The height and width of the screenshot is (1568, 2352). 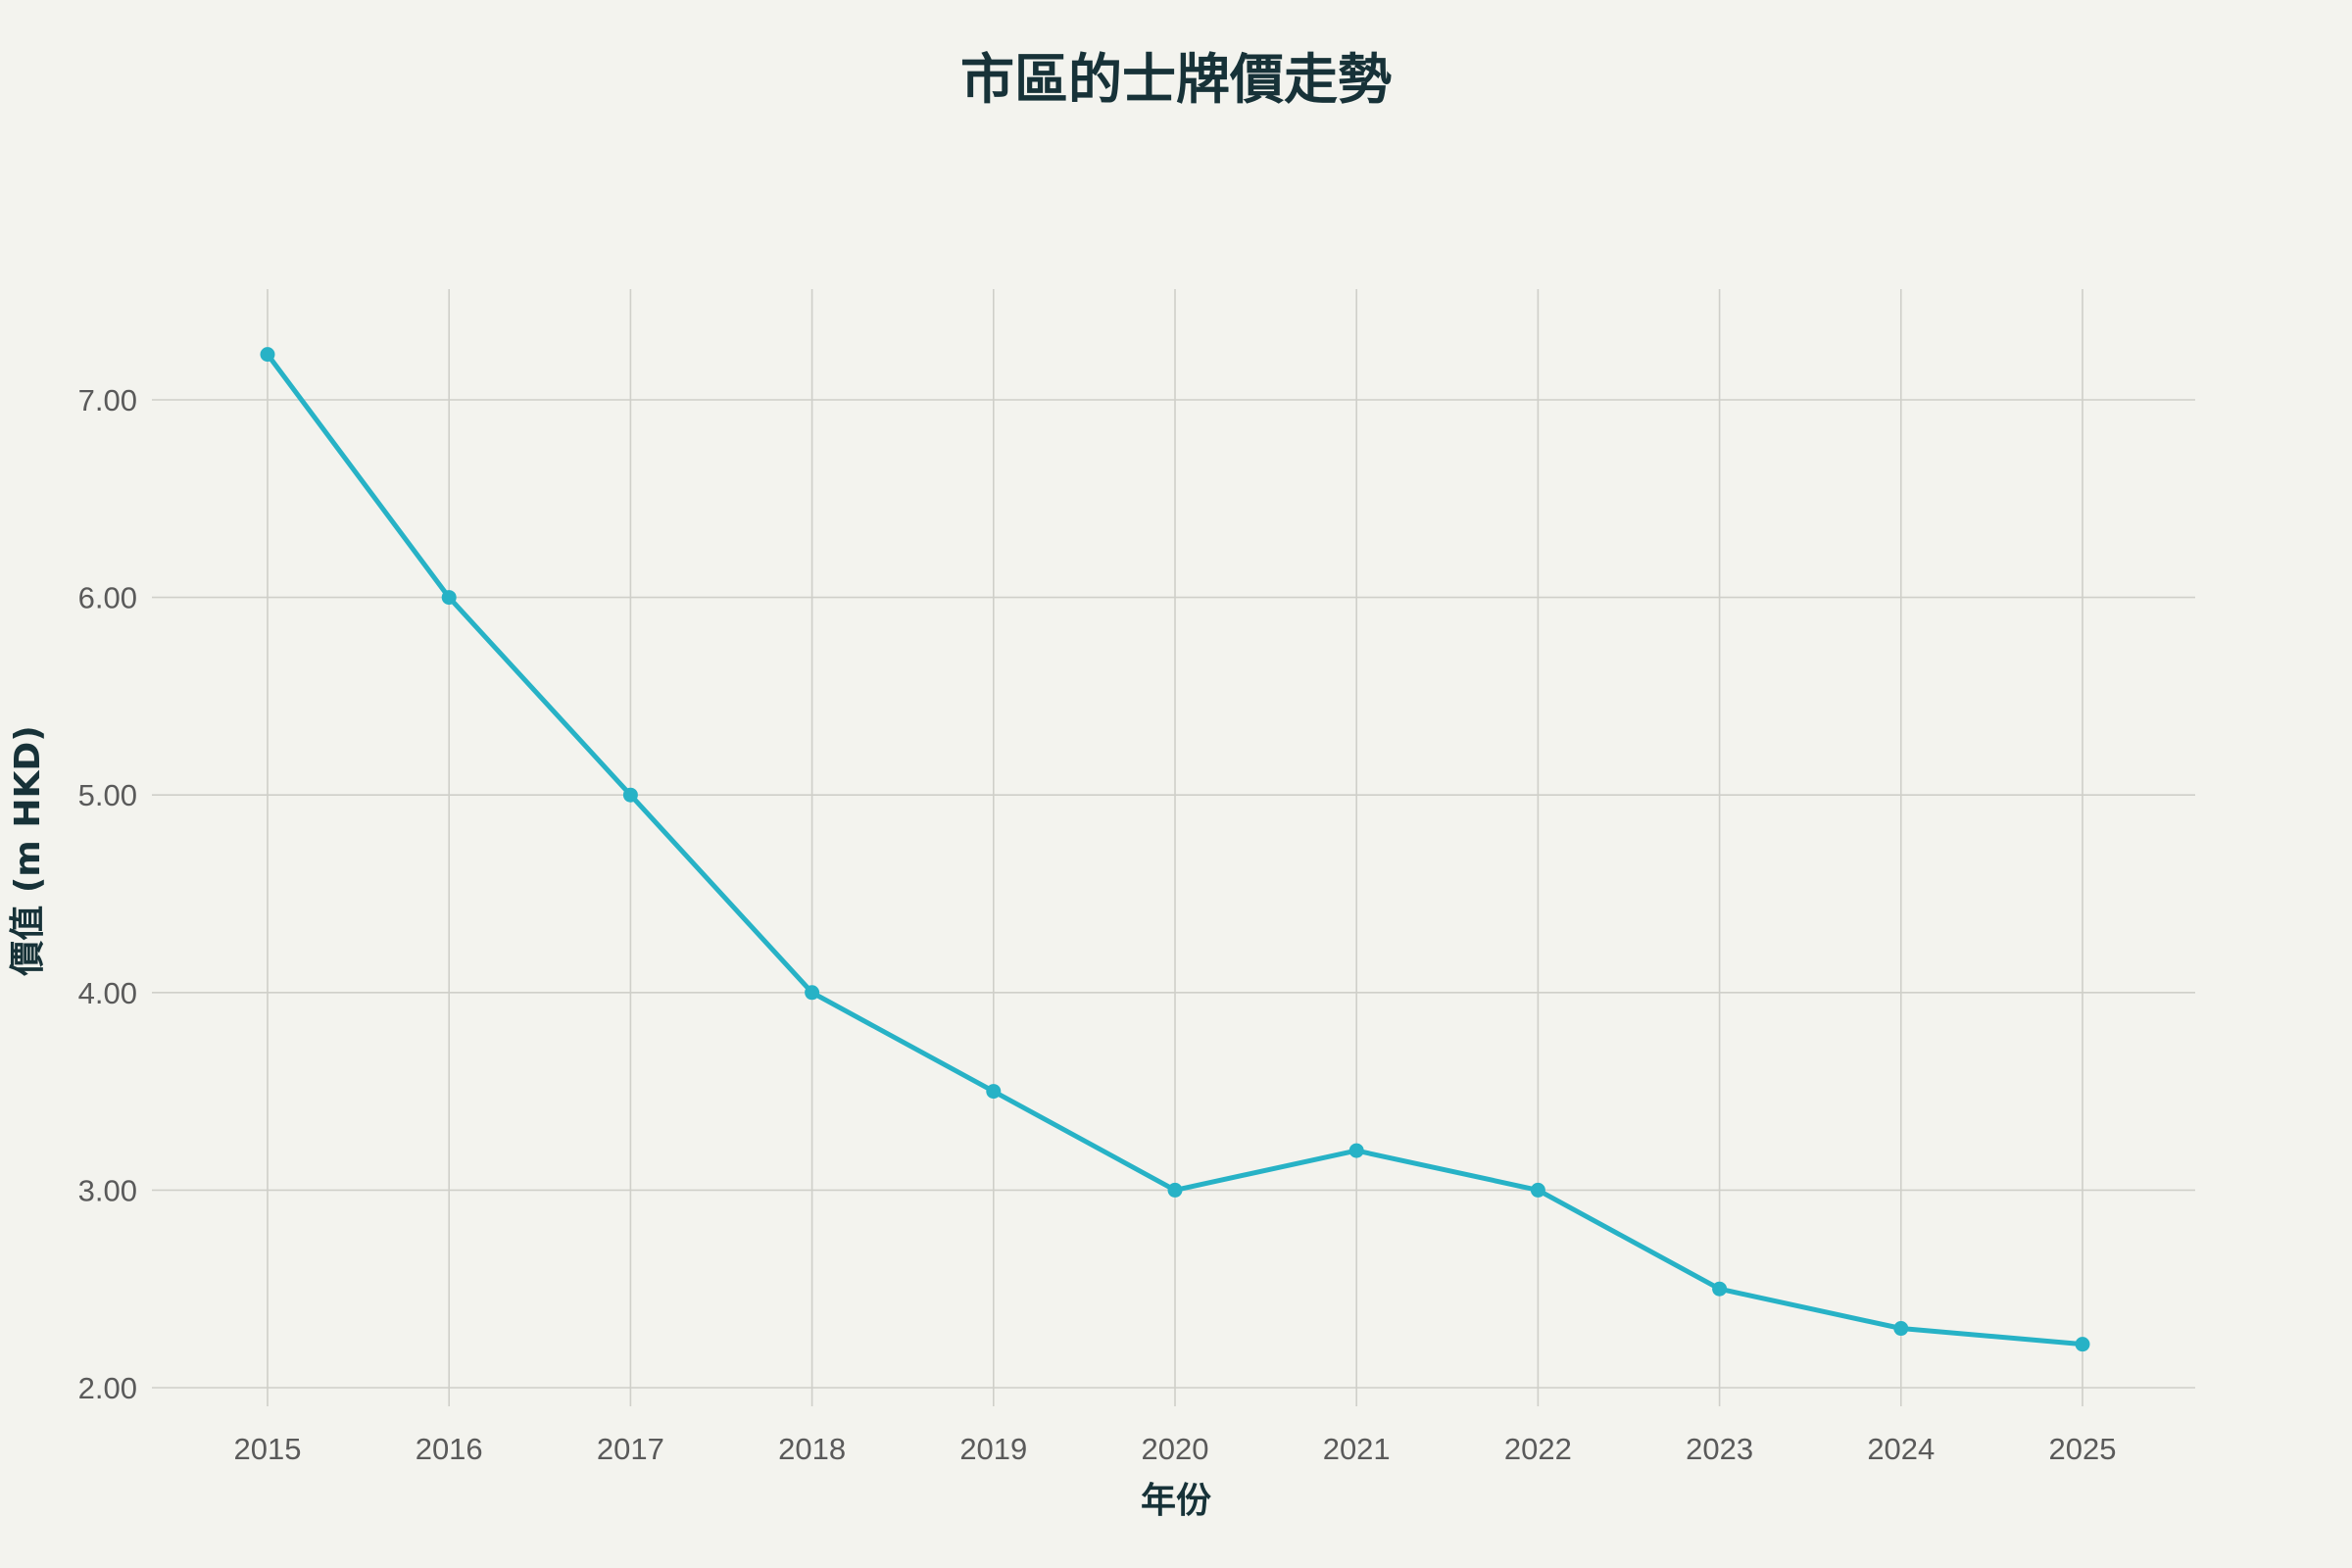 What do you see at coordinates (1357, 1449) in the screenshot?
I see `x-tick-label: 2021` at bounding box center [1357, 1449].